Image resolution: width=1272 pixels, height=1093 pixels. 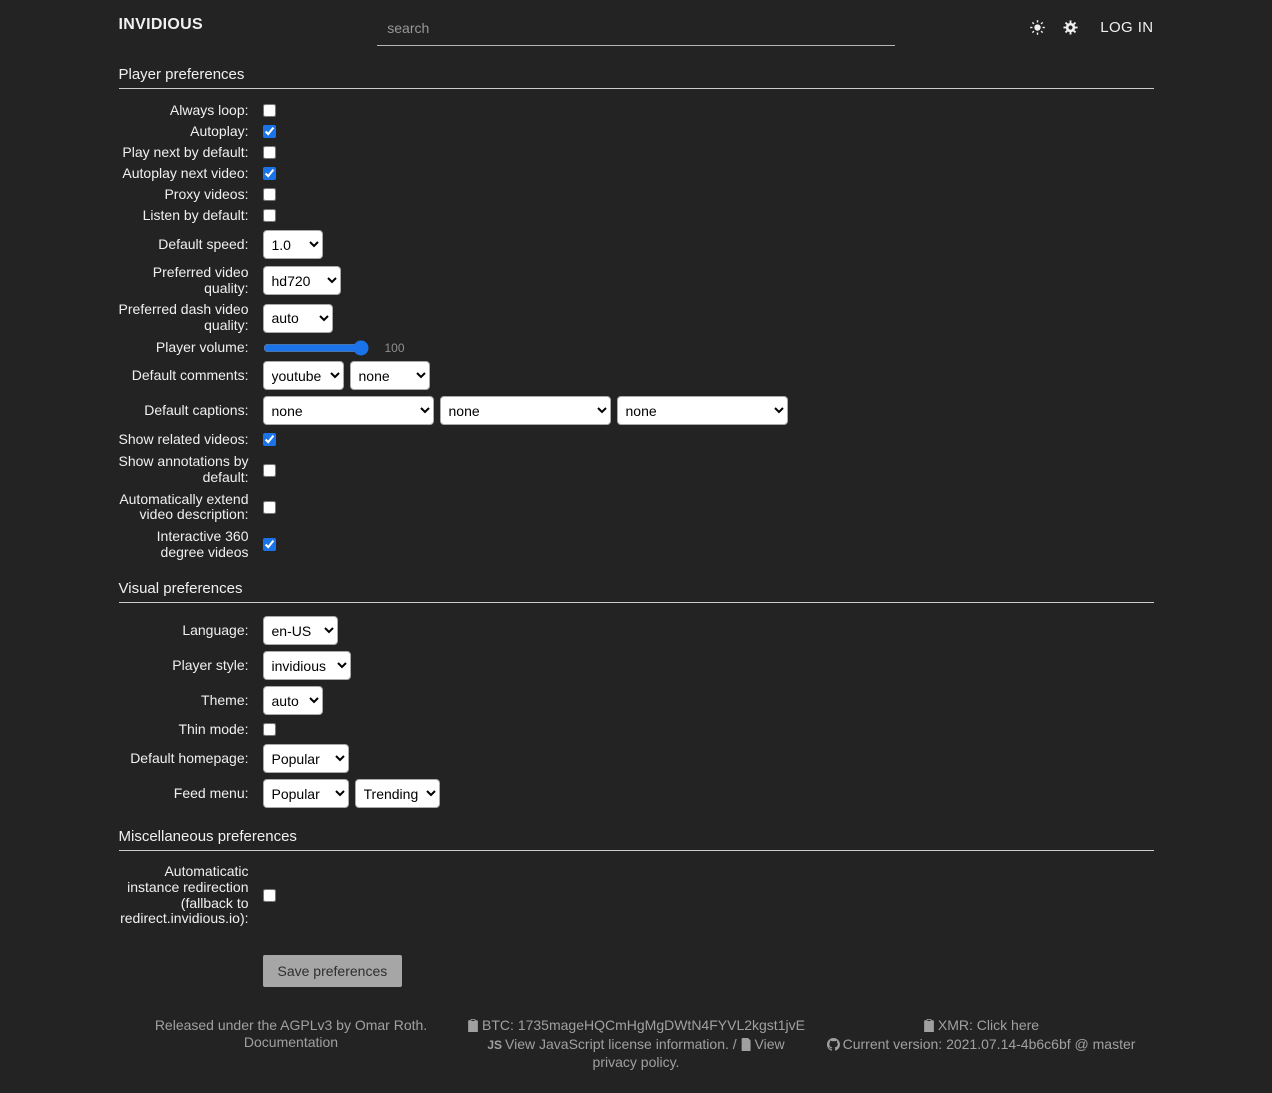 I want to click on pref-row-homepage: Default homepage: Popular, so click(x=636, y=759).